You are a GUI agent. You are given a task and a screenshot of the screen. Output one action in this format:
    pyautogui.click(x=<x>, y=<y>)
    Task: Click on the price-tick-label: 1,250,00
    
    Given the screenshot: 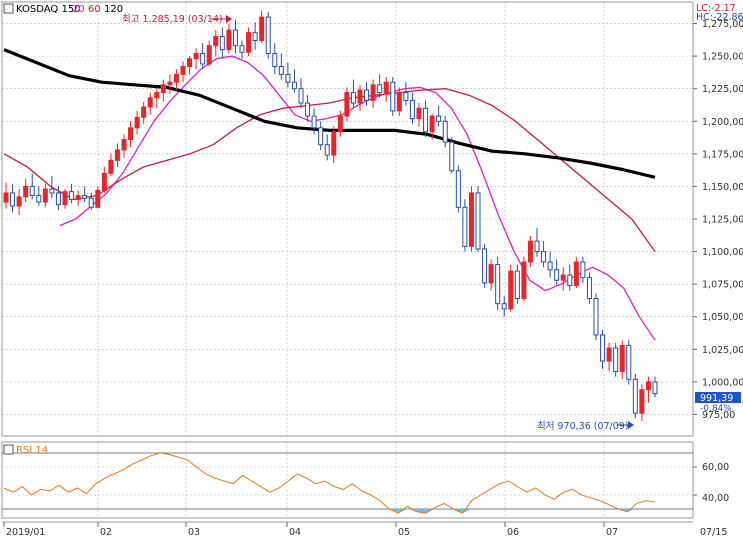 What is the action you would take?
    pyautogui.click(x=722, y=57)
    